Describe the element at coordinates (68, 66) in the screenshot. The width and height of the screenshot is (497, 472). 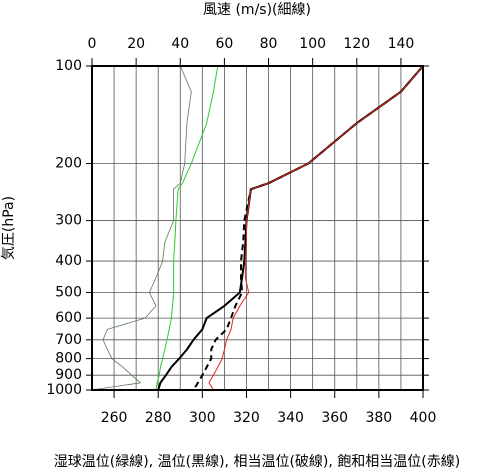
I see `y-tick-label: 100` at that location.